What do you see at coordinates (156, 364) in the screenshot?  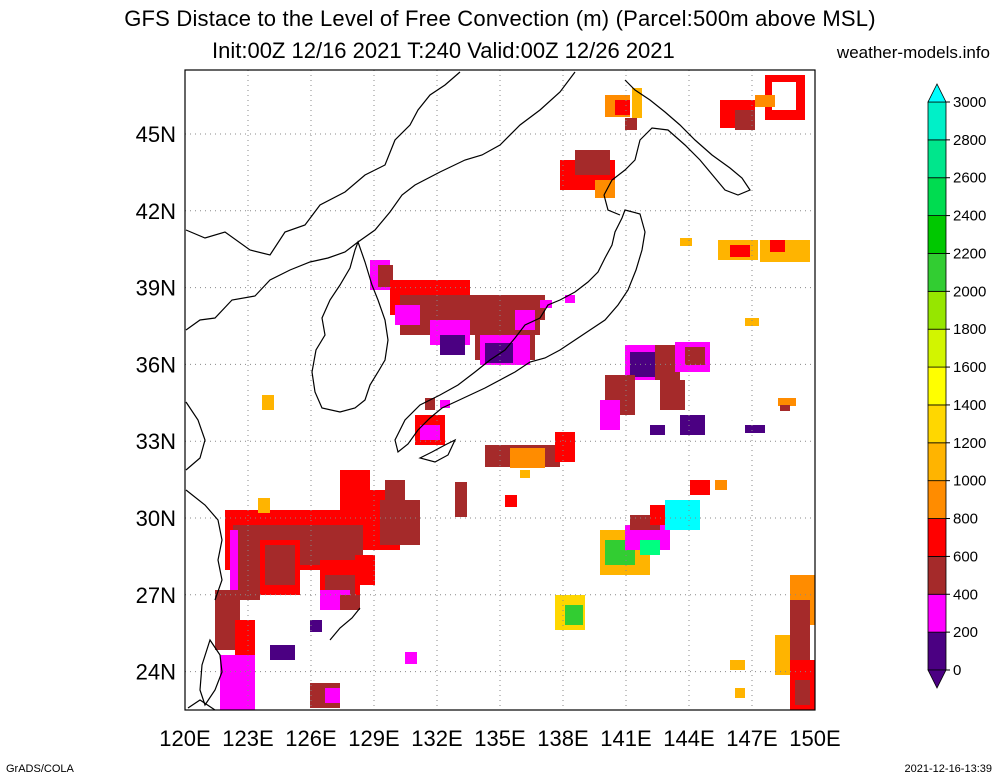 I see `y-tick-label: 36N` at bounding box center [156, 364].